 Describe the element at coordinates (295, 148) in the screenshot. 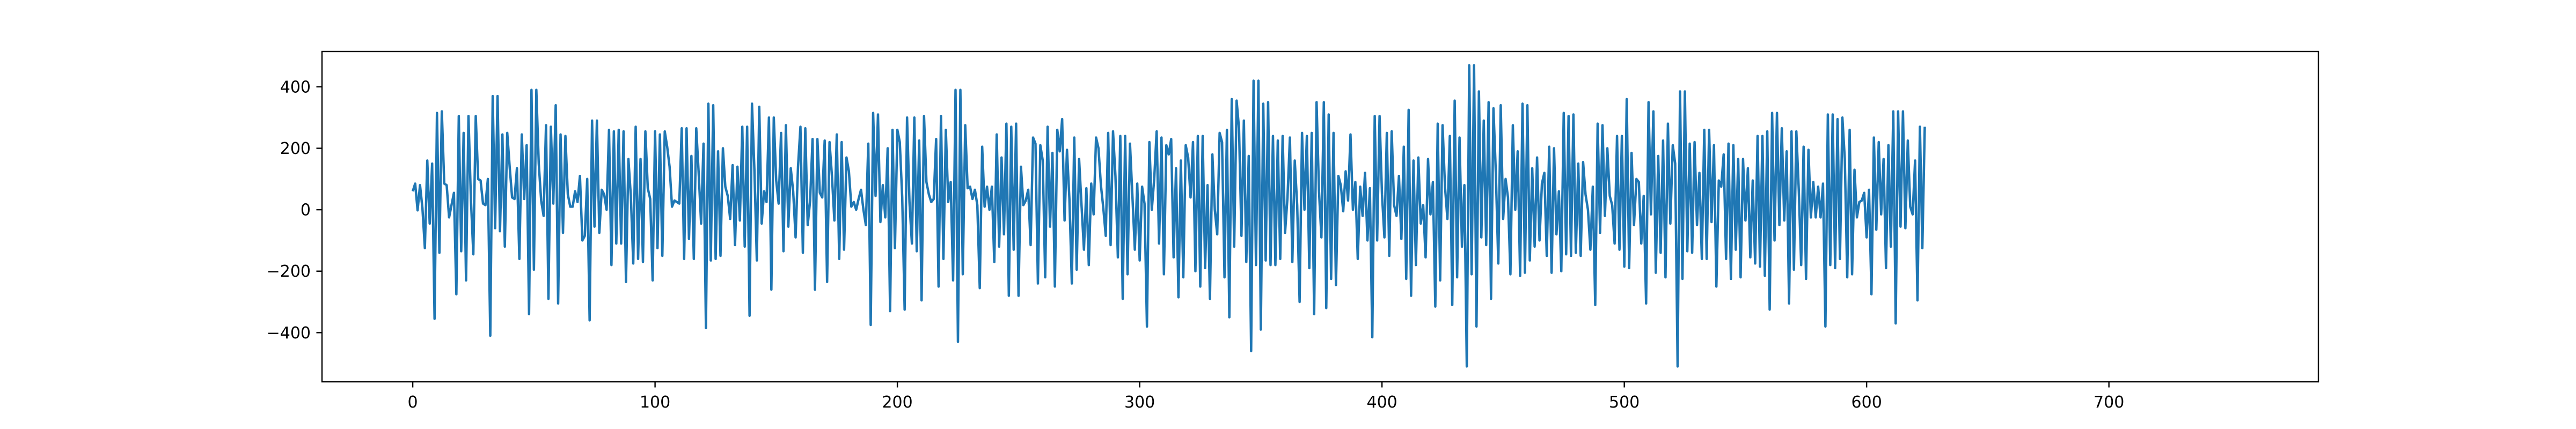

I see `y-tick-label: 200` at that location.